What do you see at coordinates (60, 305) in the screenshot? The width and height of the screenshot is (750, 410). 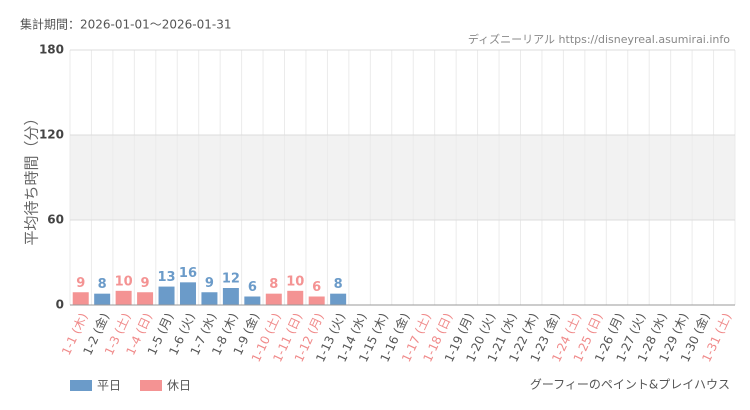 I see `y-tick-label: 0` at bounding box center [60, 305].